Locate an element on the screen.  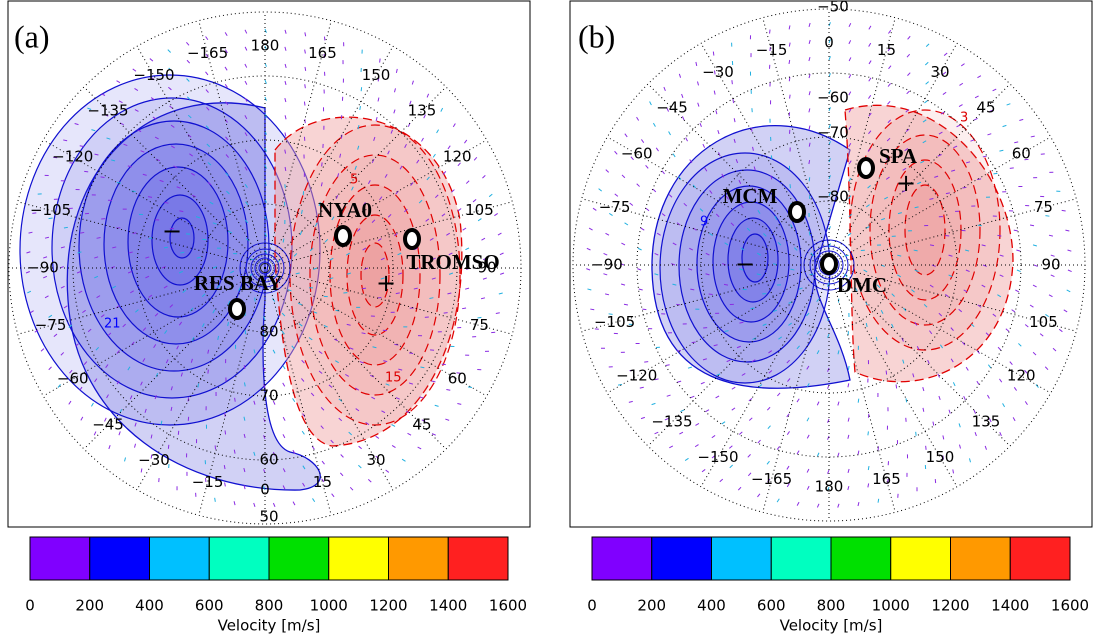
longitude-label: −60 is located at coordinates (73, 379).